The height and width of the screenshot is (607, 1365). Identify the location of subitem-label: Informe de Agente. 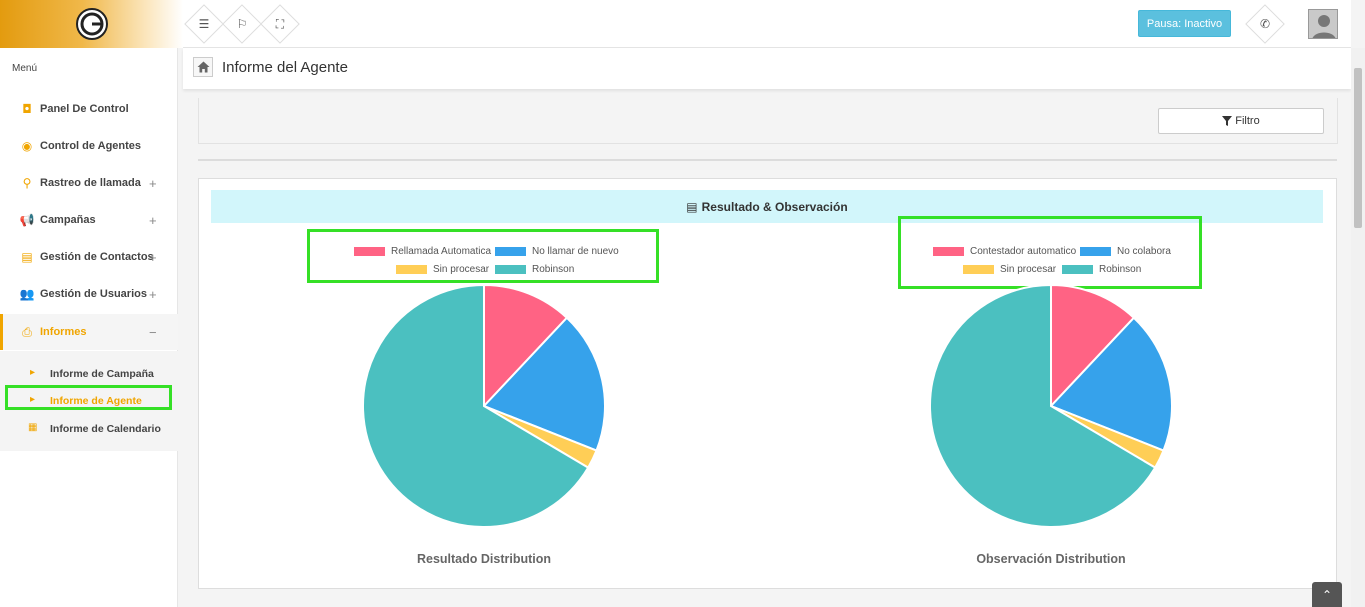
(96, 401).